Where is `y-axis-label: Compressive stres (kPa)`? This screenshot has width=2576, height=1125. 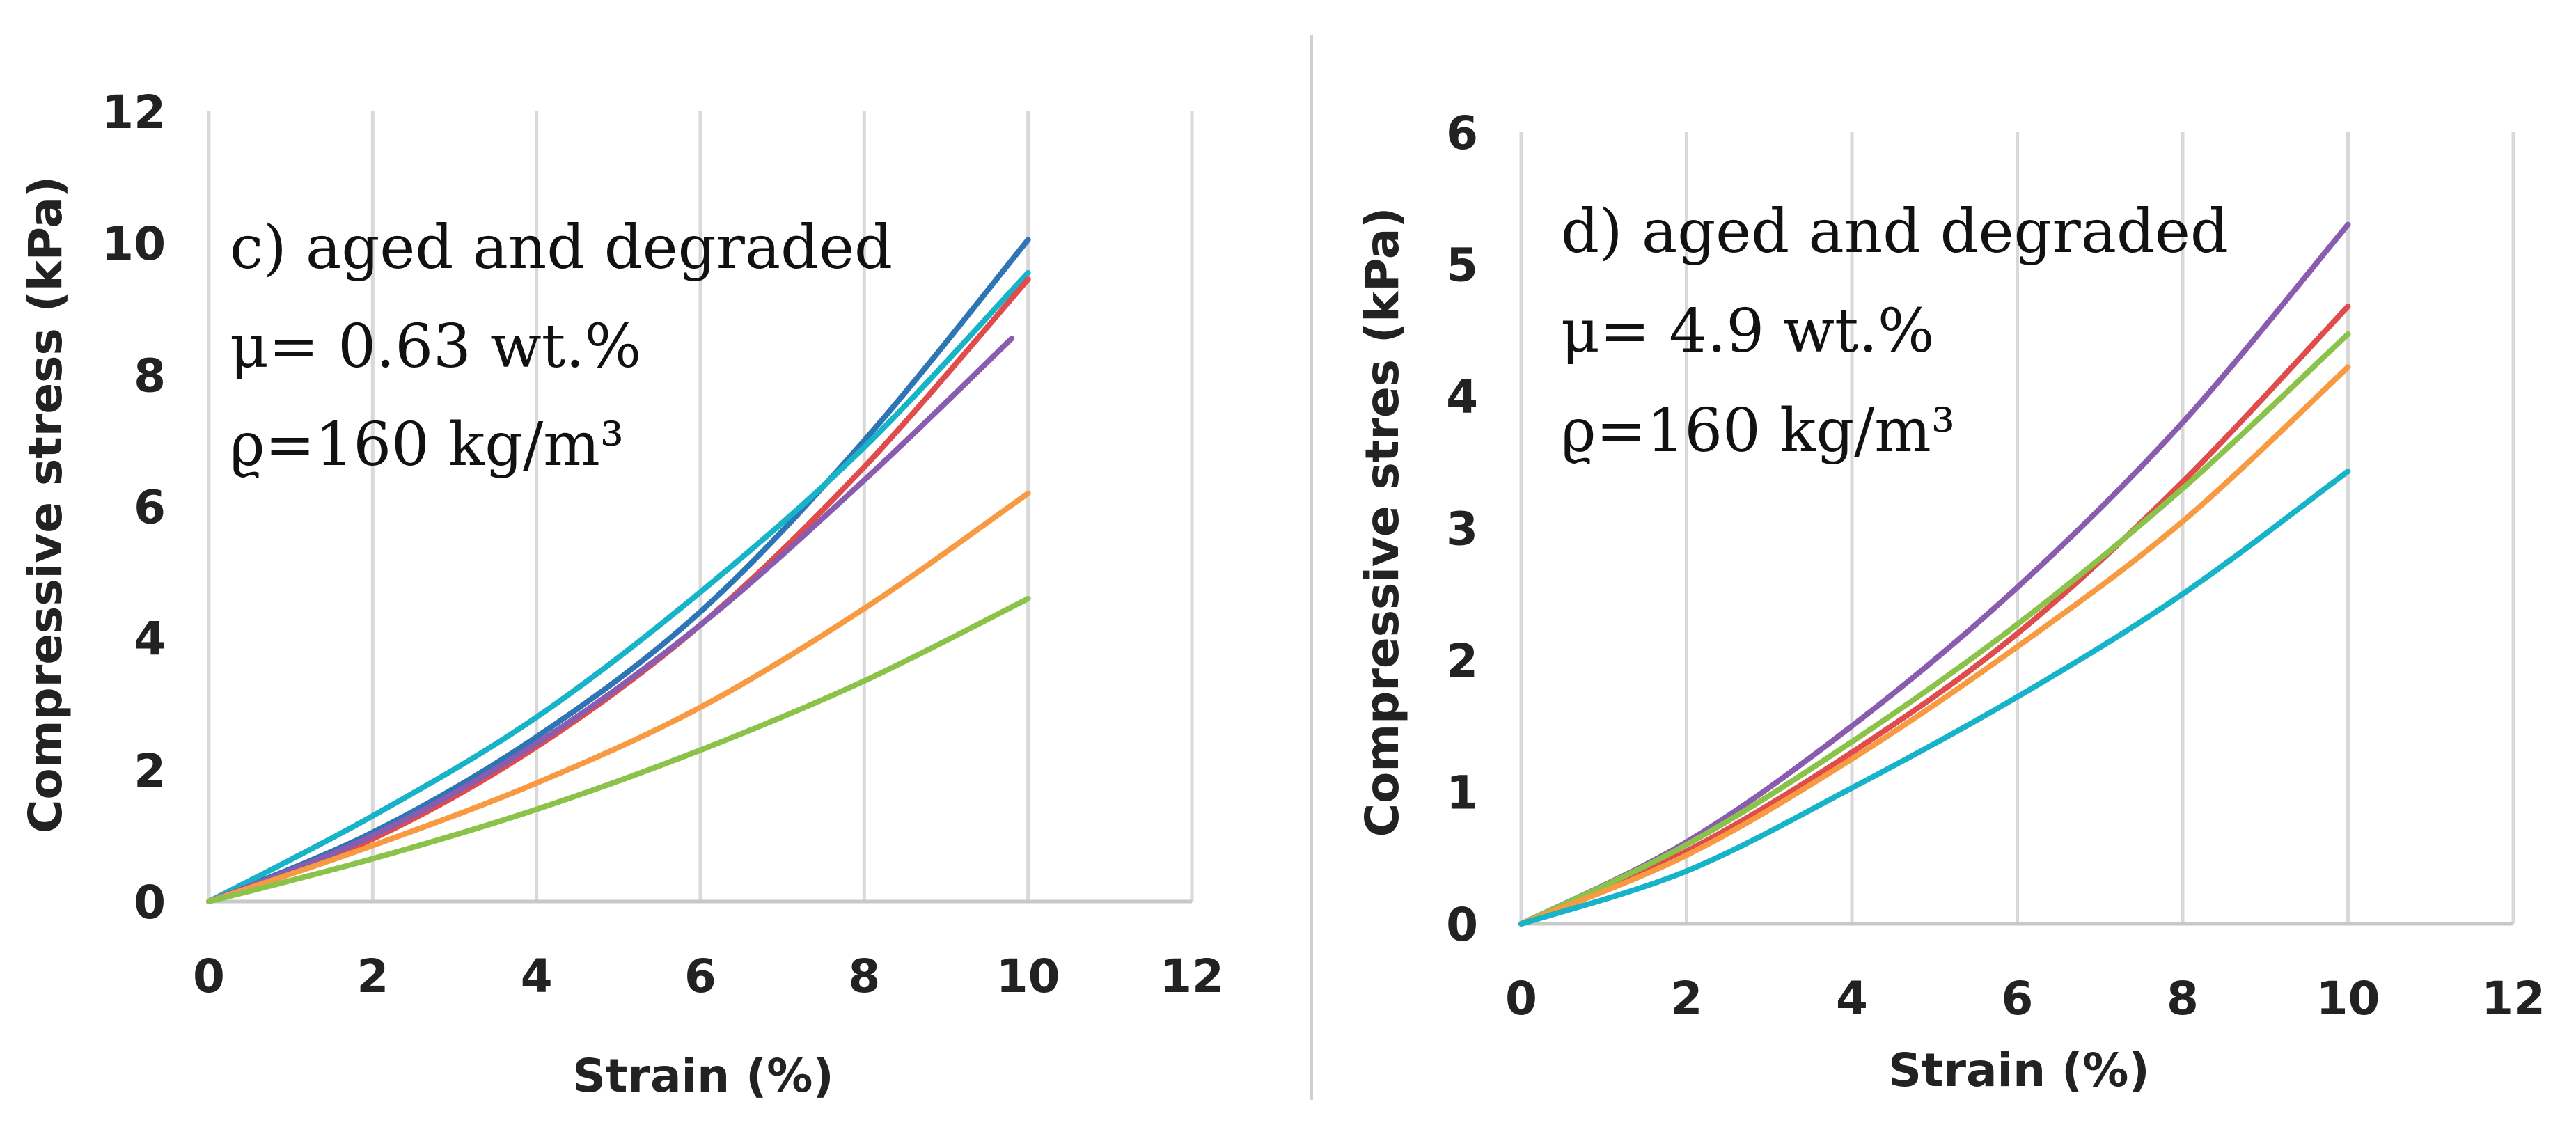 y-axis-label: Compressive stres (kPa) is located at coordinates (1382, 522).